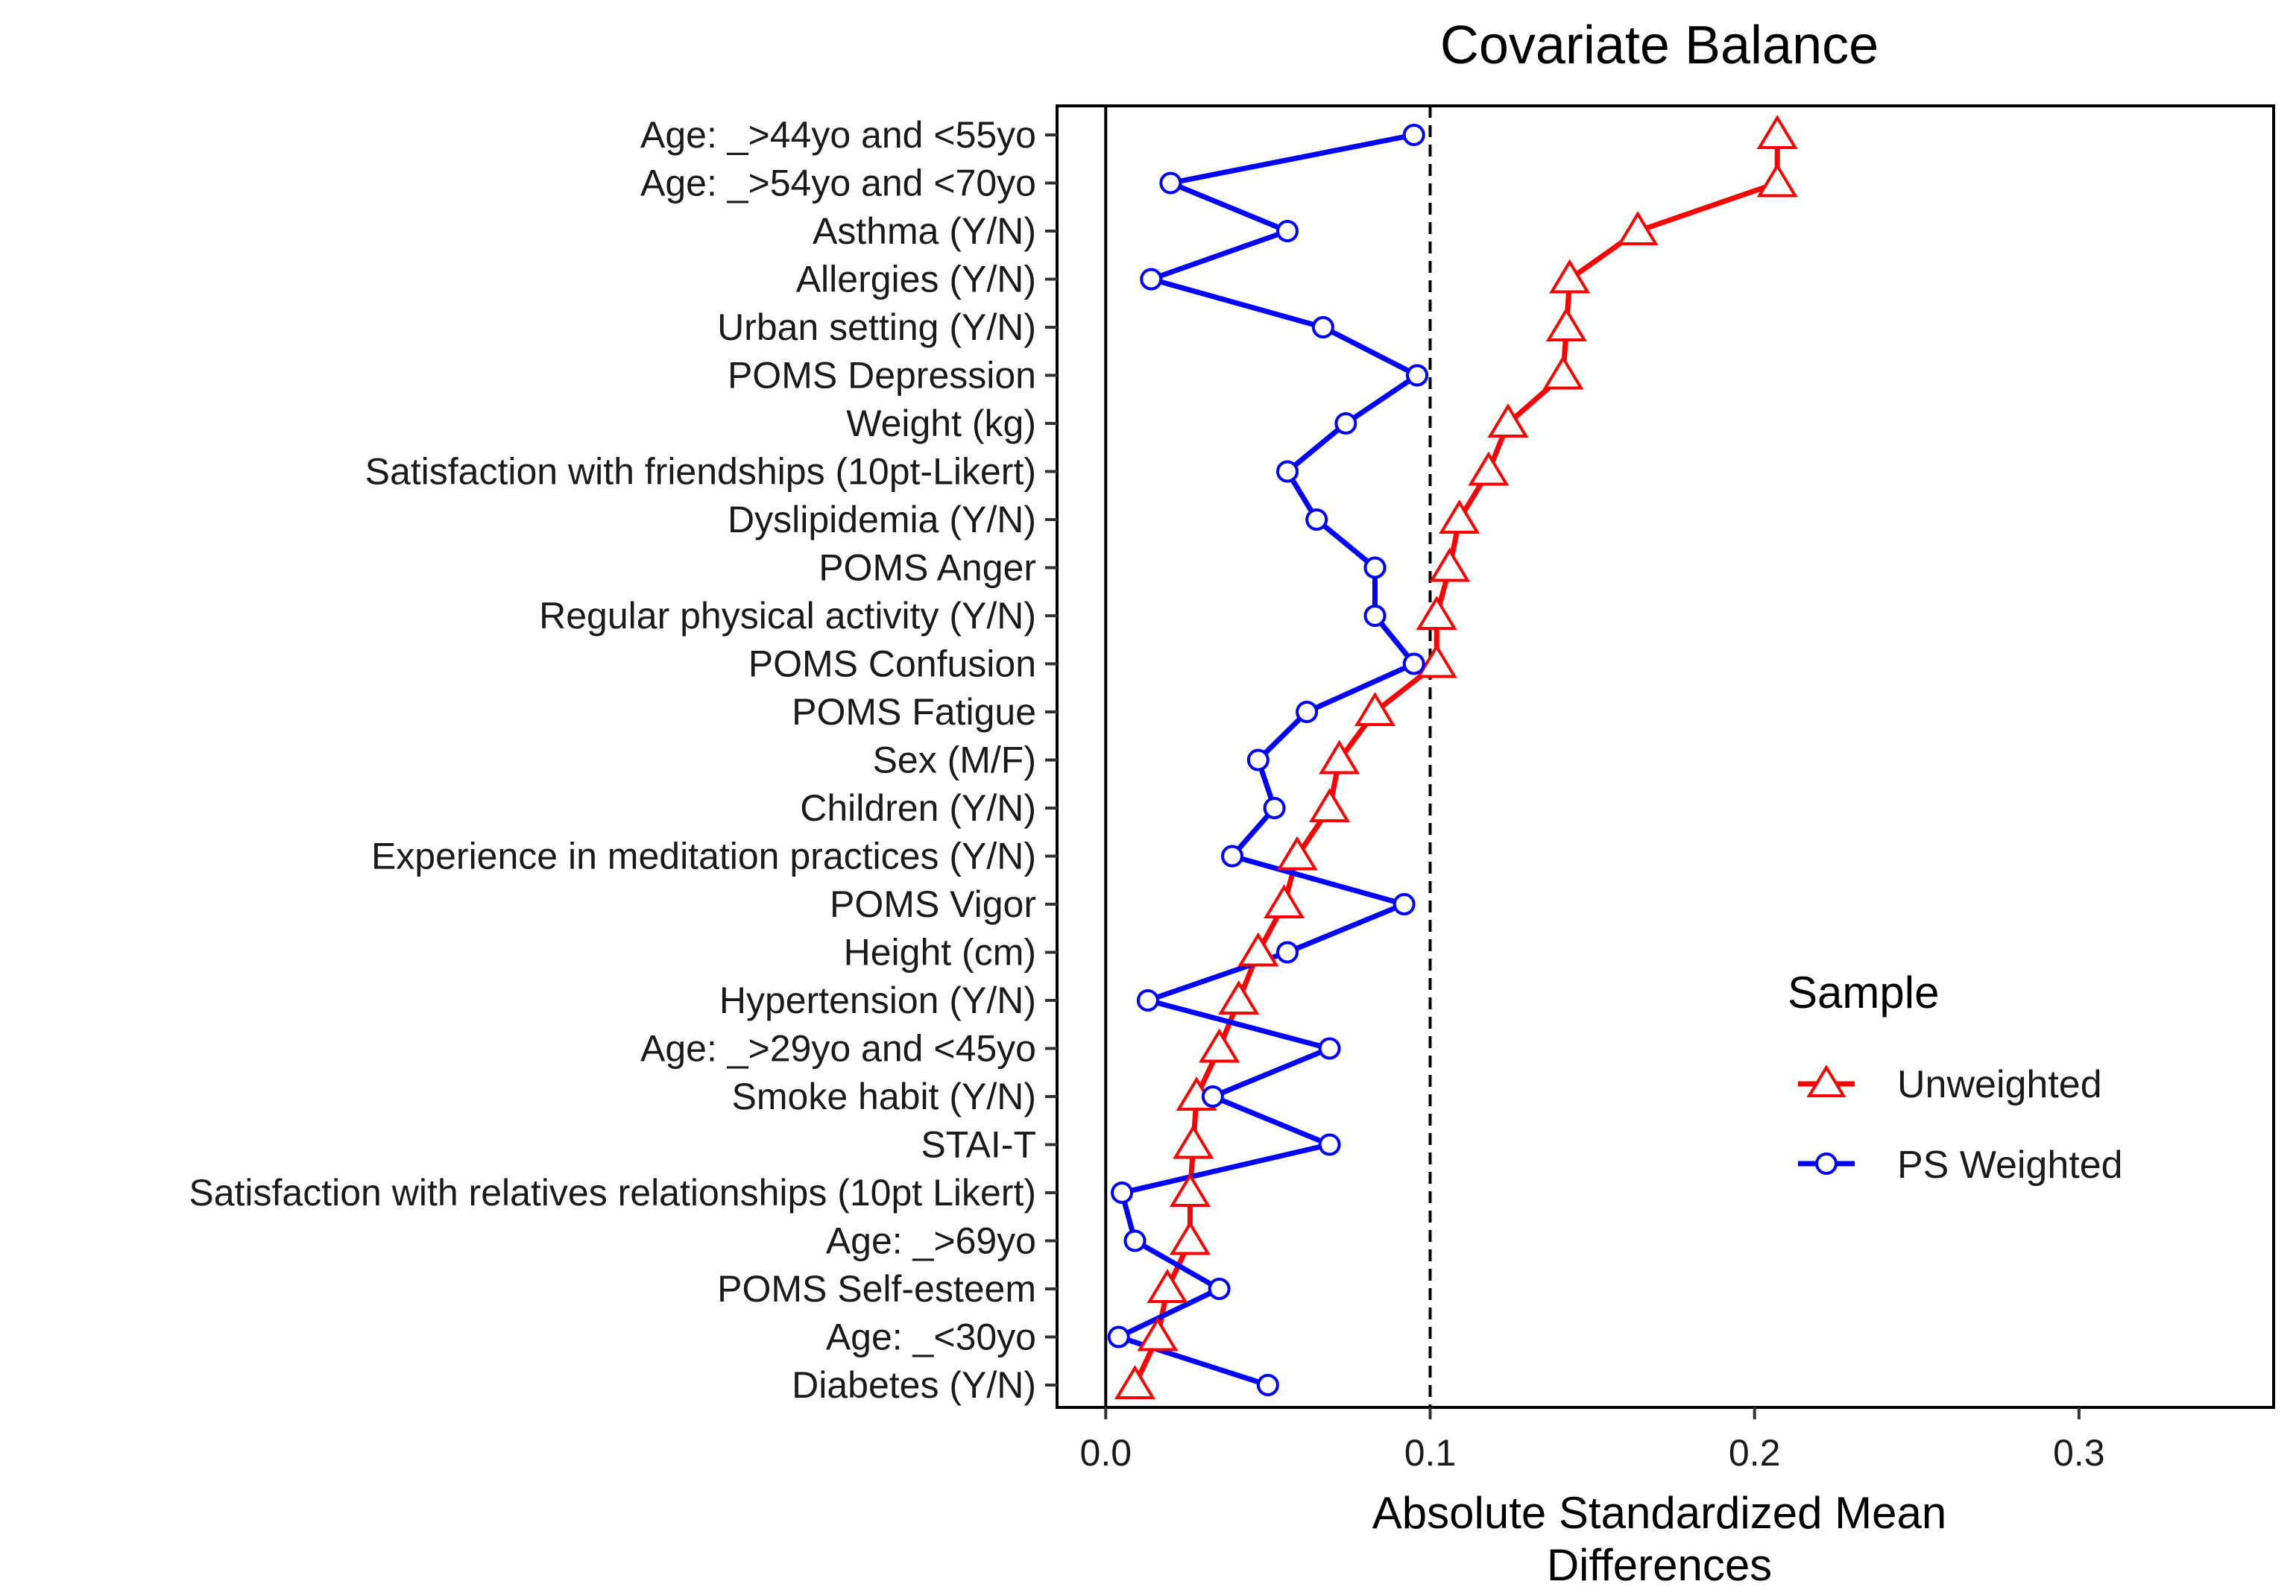 This screenshot has width=2296, height=1596. I want to click on legend-unweighted-label: Unweighted, so click(2000, 1084).